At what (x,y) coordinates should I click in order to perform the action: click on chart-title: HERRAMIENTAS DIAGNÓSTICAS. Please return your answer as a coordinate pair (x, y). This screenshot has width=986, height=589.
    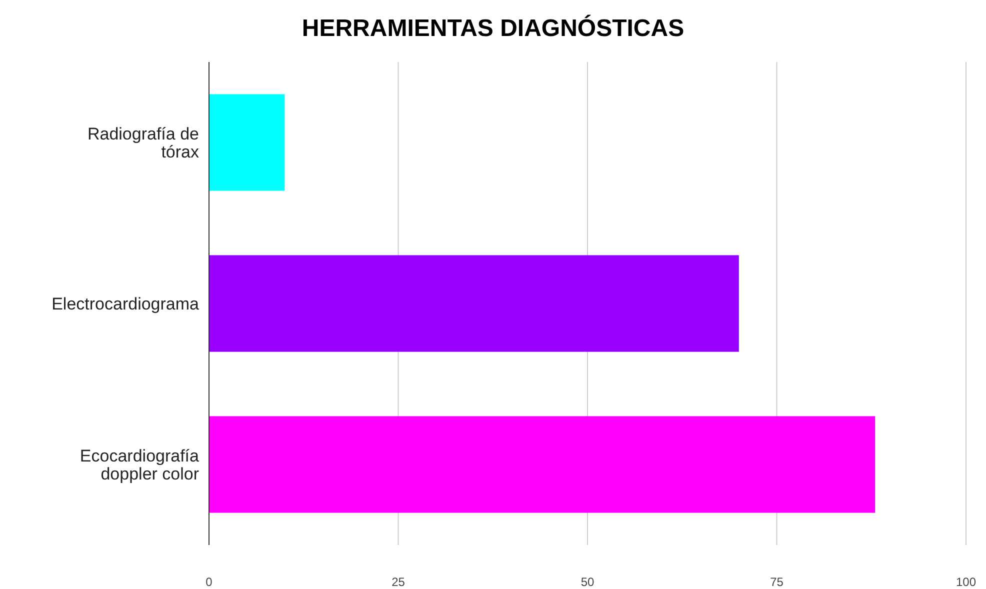
    Looking at the image, I should click on (493, 28).